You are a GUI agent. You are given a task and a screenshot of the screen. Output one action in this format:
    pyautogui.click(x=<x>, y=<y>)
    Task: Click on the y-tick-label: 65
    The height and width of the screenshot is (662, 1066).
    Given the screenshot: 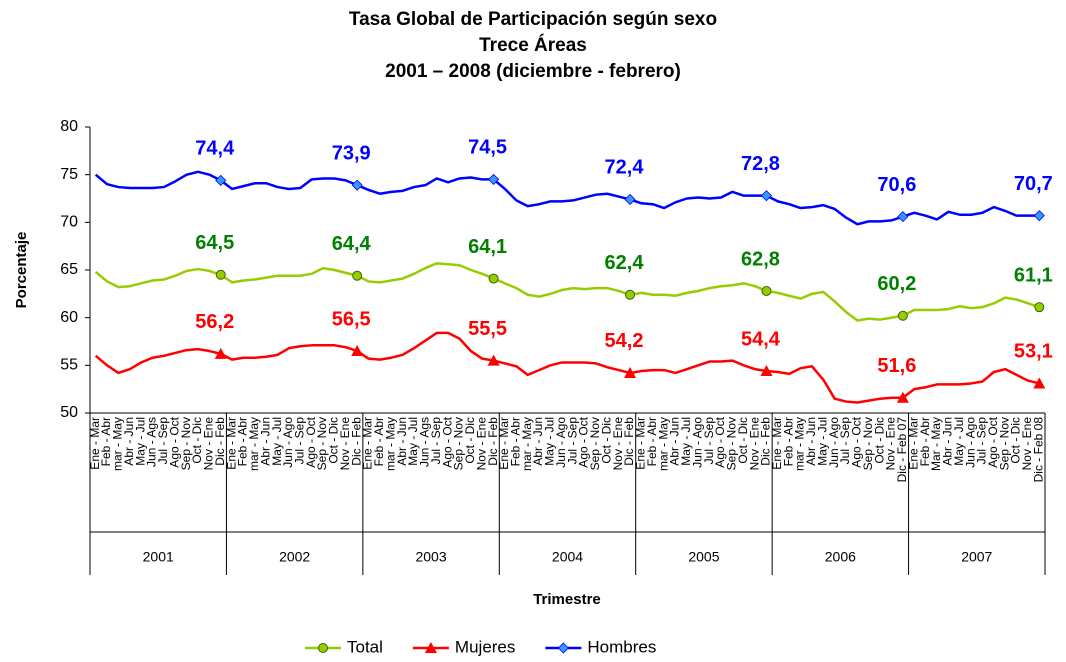 What is the action you would take?
    pyautogui.click(x=69, y=269)
    